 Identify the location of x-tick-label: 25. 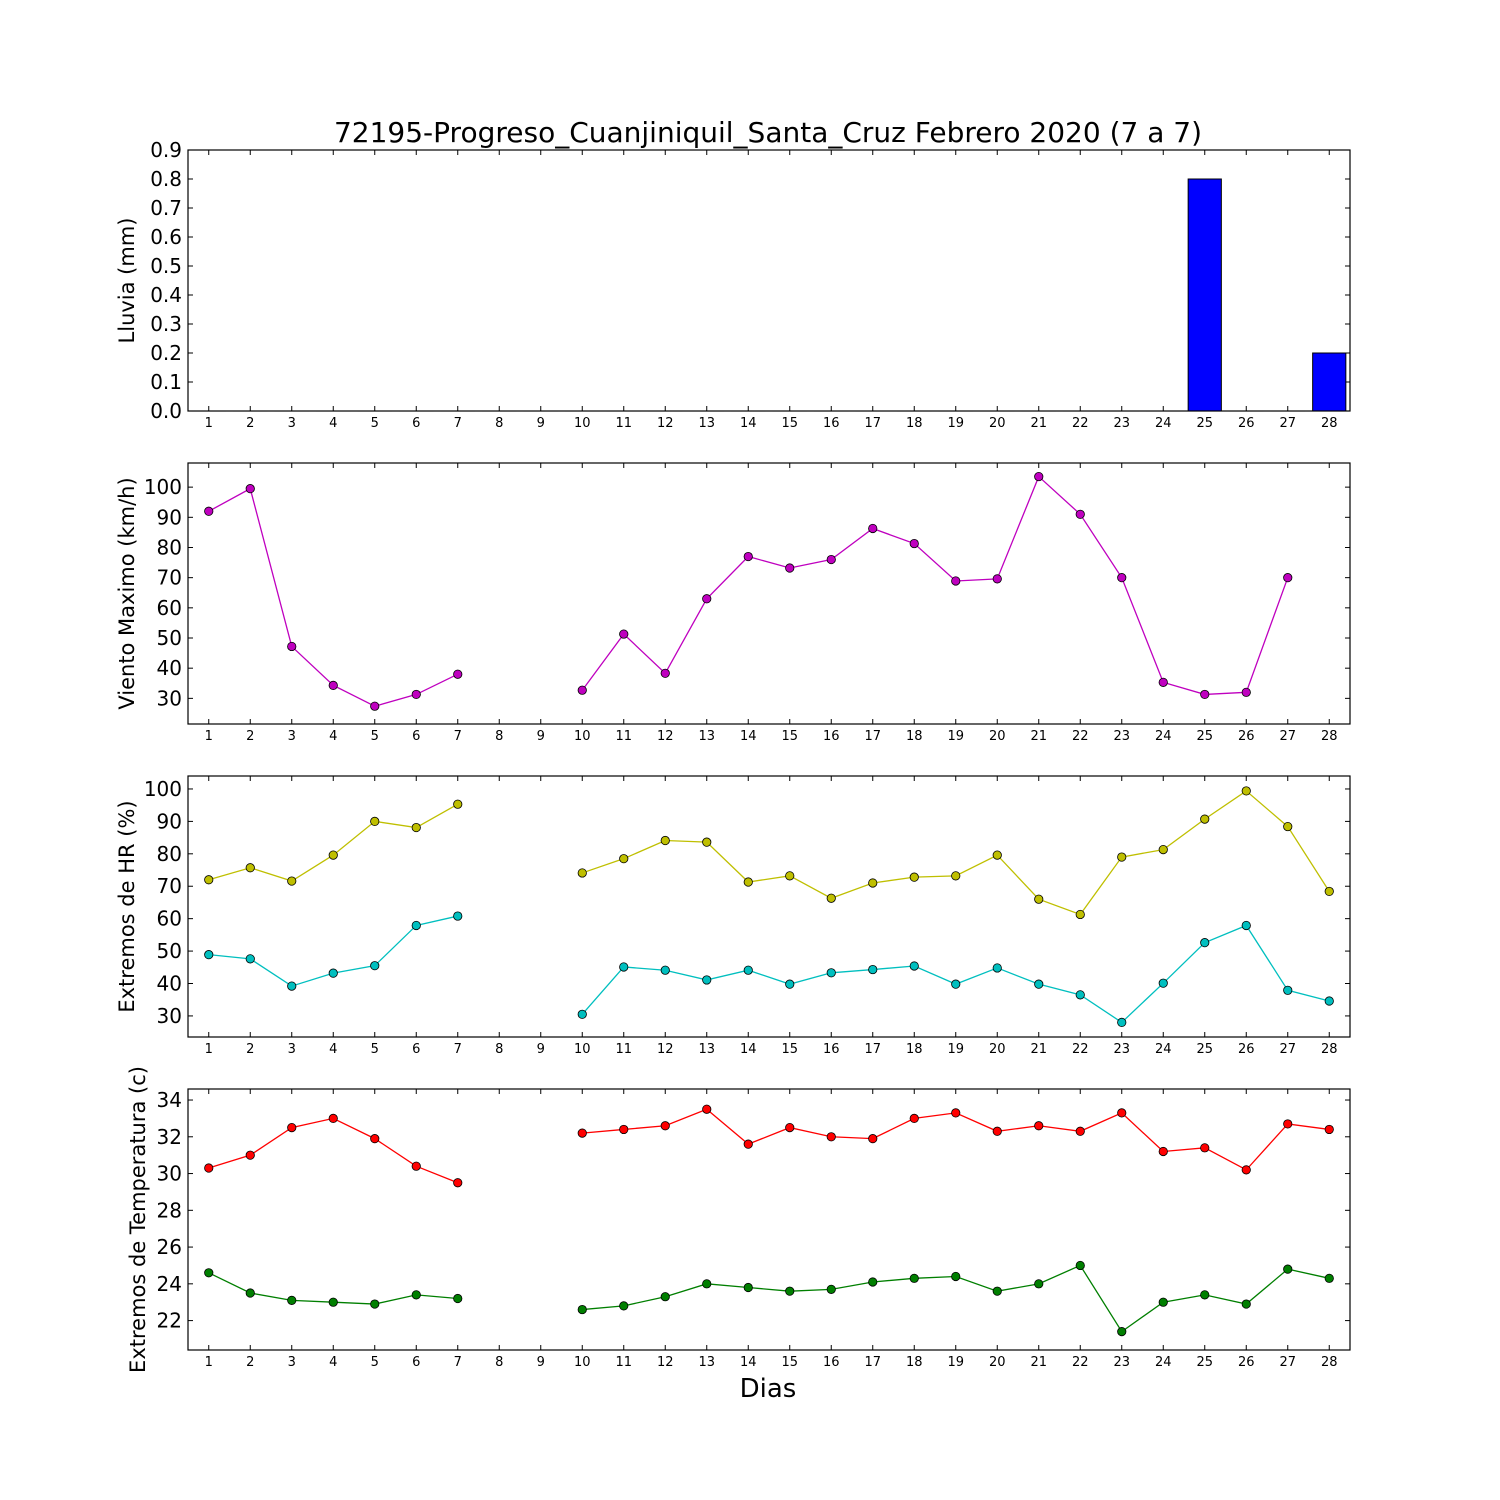
(1204, 1362).